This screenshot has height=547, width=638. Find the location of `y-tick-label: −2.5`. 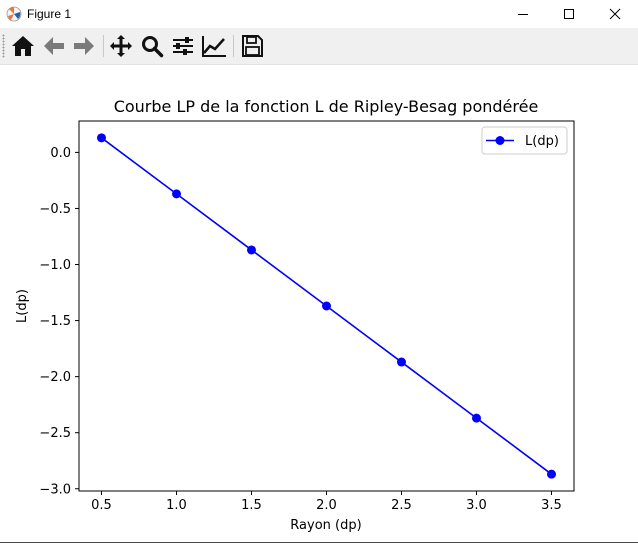

y-tick-label: −2.5 is located at coordinates (55, 433).